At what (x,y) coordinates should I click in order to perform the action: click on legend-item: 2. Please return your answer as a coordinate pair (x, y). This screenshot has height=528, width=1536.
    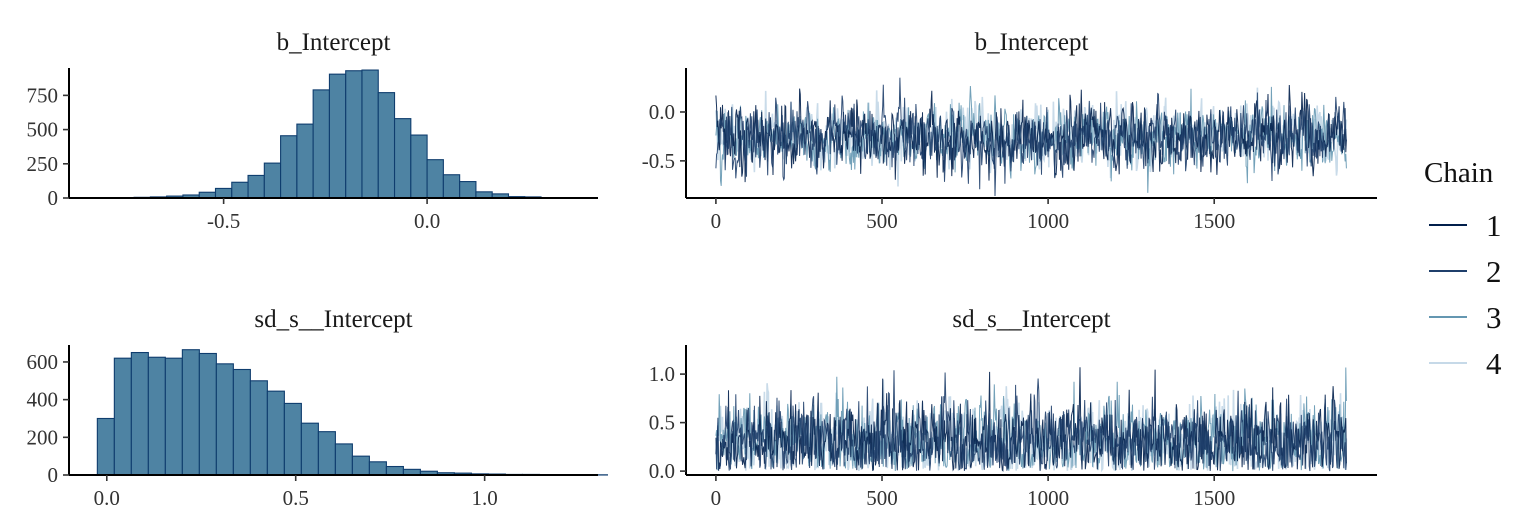
    Looking at the image, I should click on (1465, 271).